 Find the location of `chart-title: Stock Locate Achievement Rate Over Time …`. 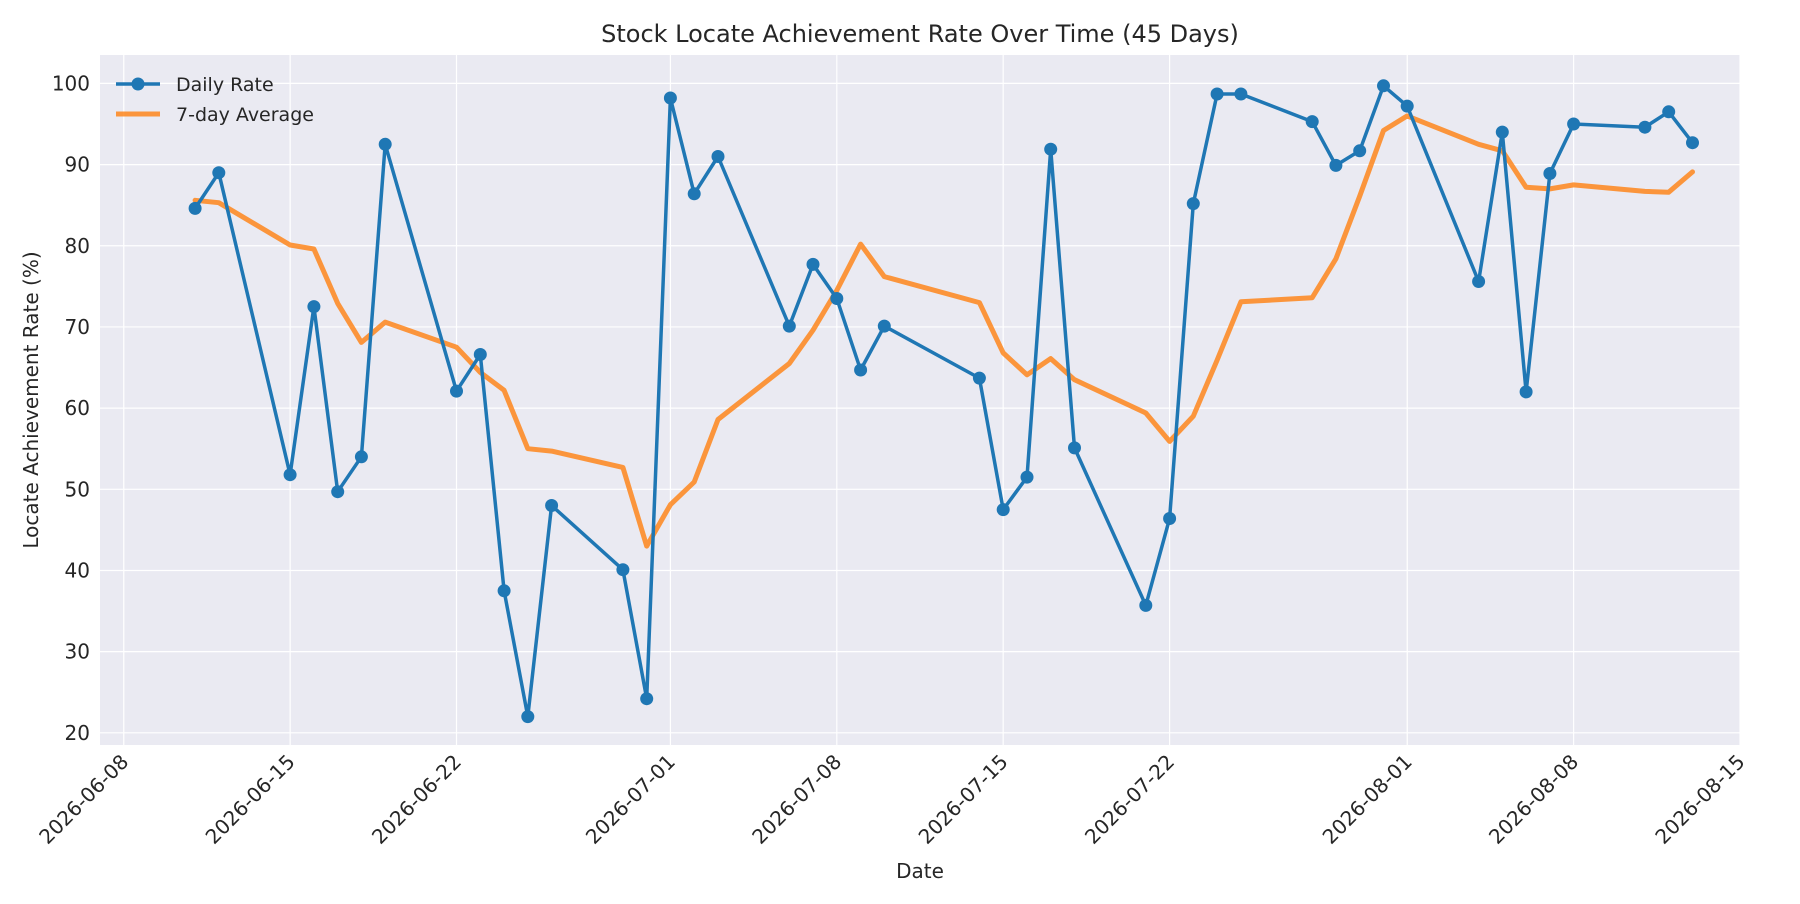

chart-title: Stock Locate Achievement Rate Over Time … is located at coordinates (920, 34).